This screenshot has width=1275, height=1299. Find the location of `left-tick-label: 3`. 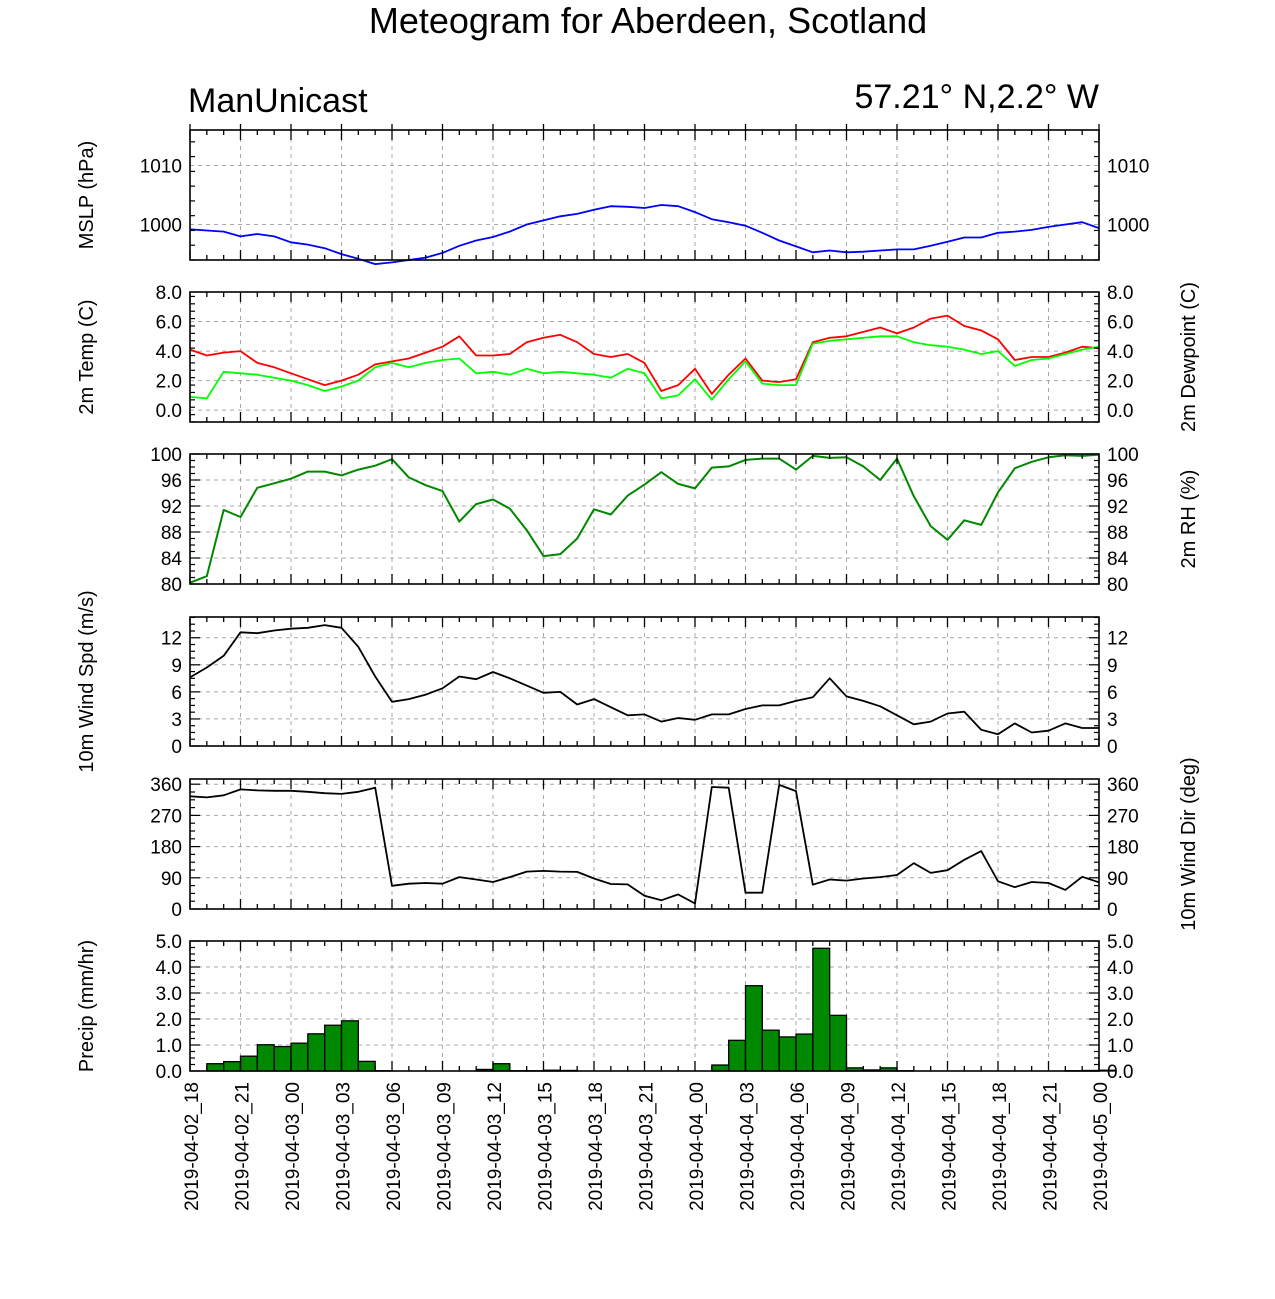

left-tick-label: 3 is located at coordinates (176, 720).